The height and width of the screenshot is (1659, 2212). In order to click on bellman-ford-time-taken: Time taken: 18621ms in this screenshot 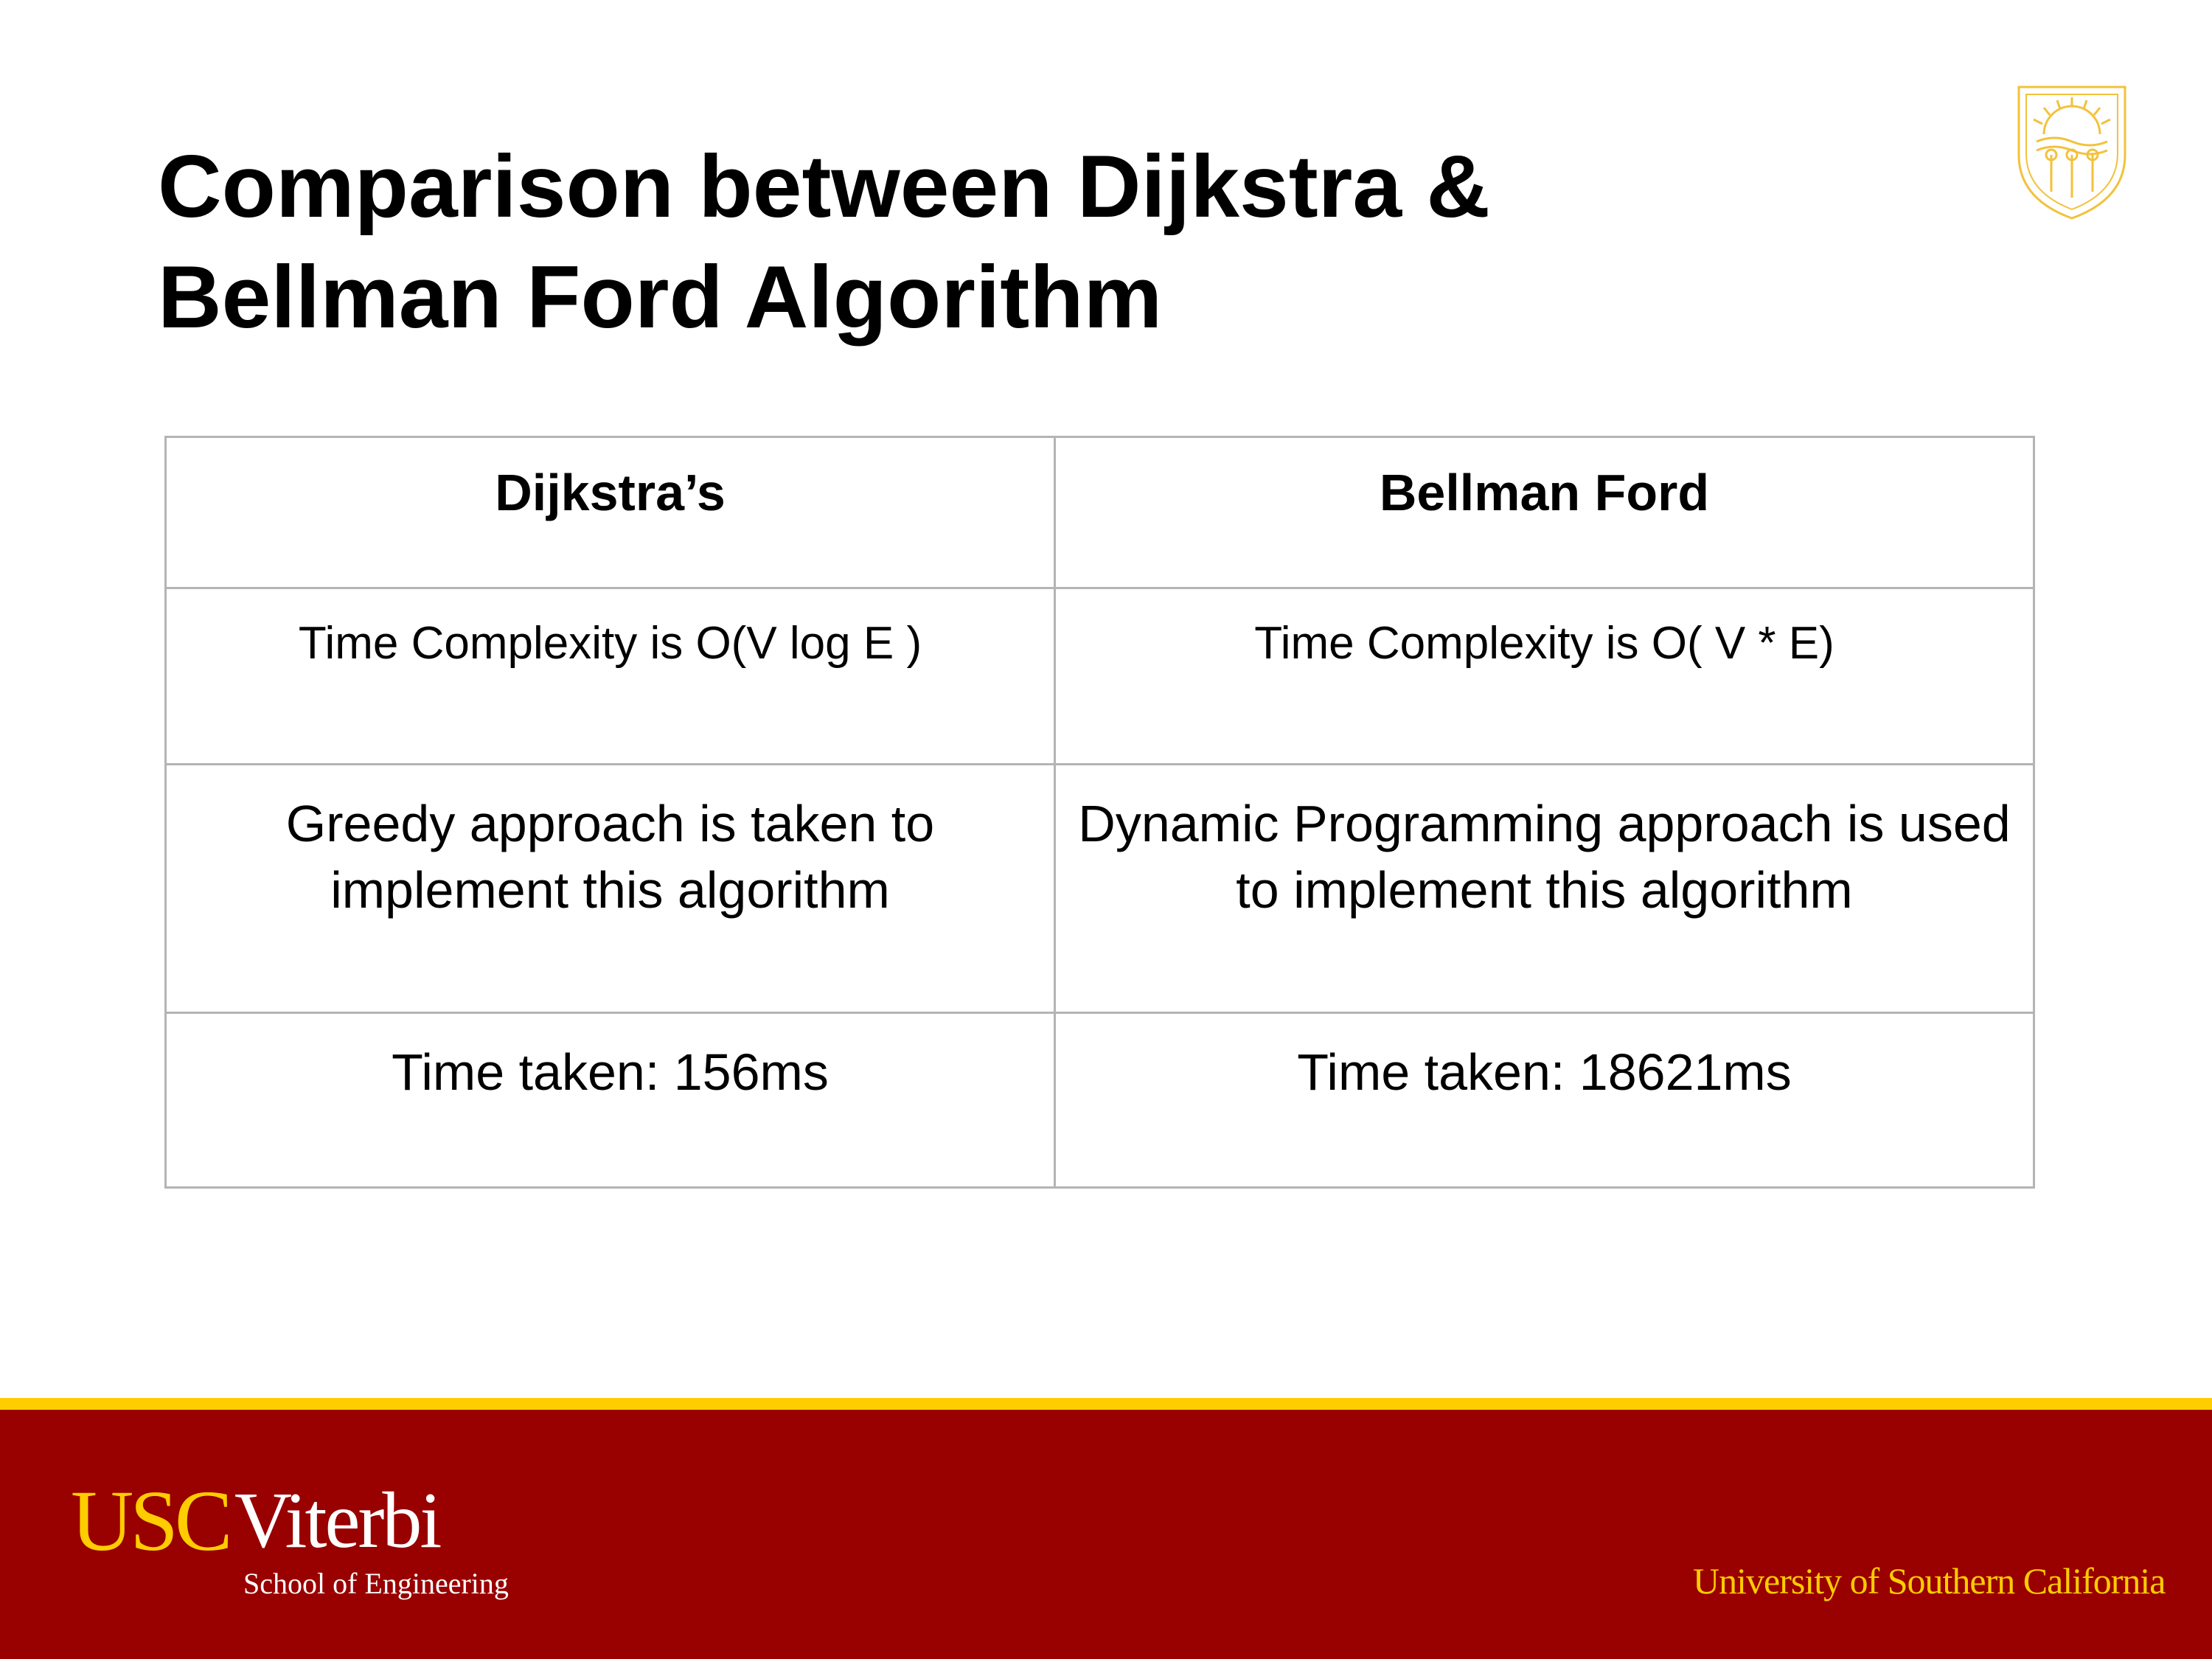, I will do `click(1544, 1100)`.